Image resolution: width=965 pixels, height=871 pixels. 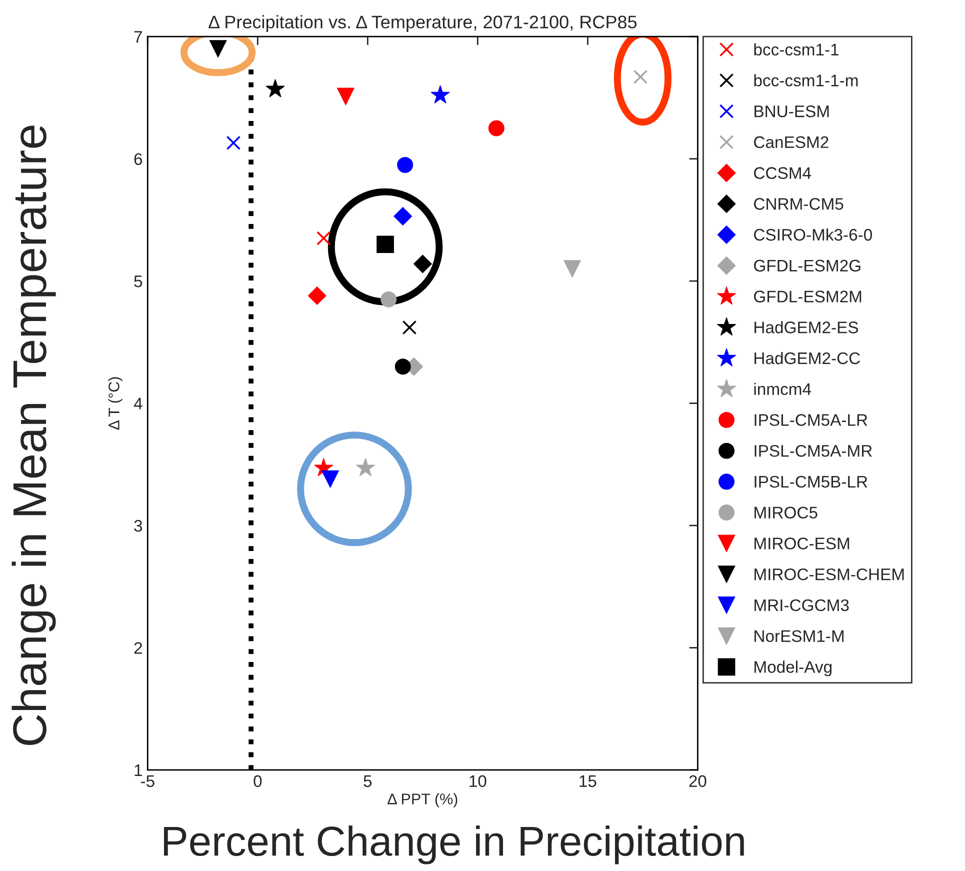 What do you see at coordinates (793, 668) in the screenshot?
I see `legend-label: Model-Avg` at bounding box center [793, 668].